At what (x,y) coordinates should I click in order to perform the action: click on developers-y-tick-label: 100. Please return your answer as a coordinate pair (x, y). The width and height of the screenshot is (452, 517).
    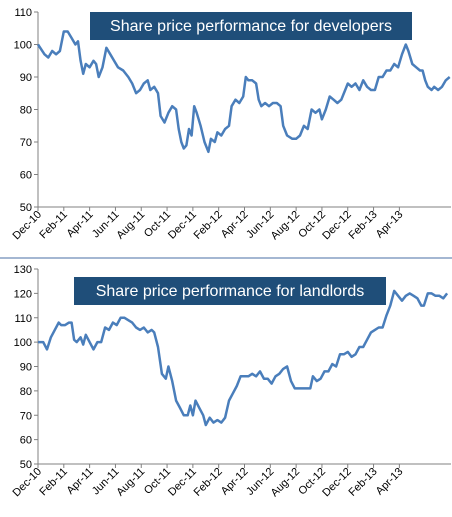
    Looking at the image, I should click on (23, 46).